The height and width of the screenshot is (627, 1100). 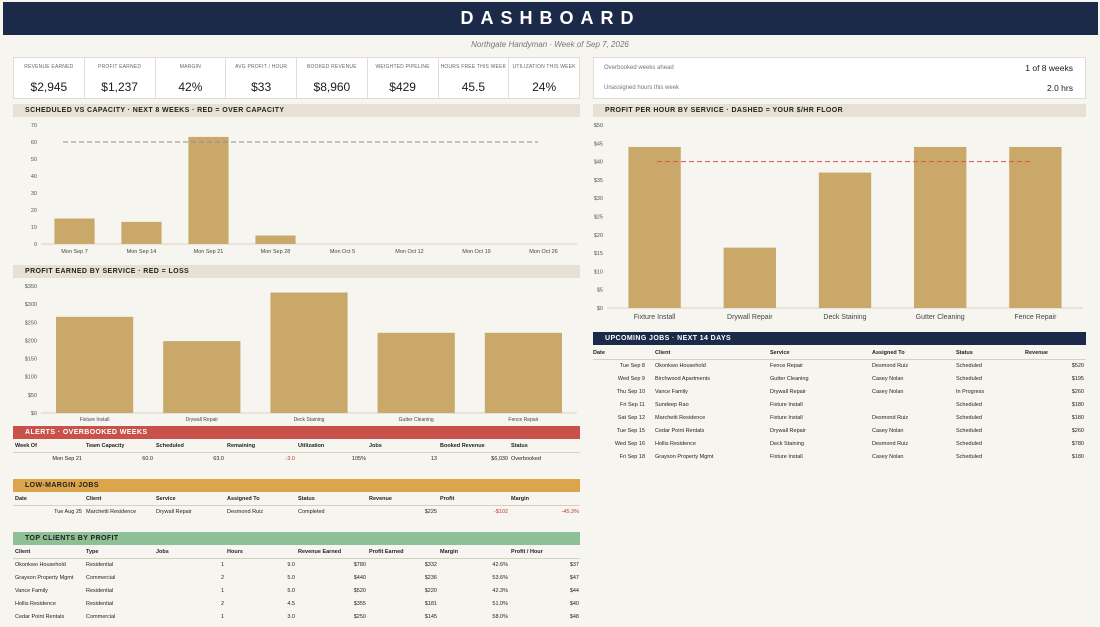 I want to click on table-cell: 42.3%, so click(x=500, y=591).